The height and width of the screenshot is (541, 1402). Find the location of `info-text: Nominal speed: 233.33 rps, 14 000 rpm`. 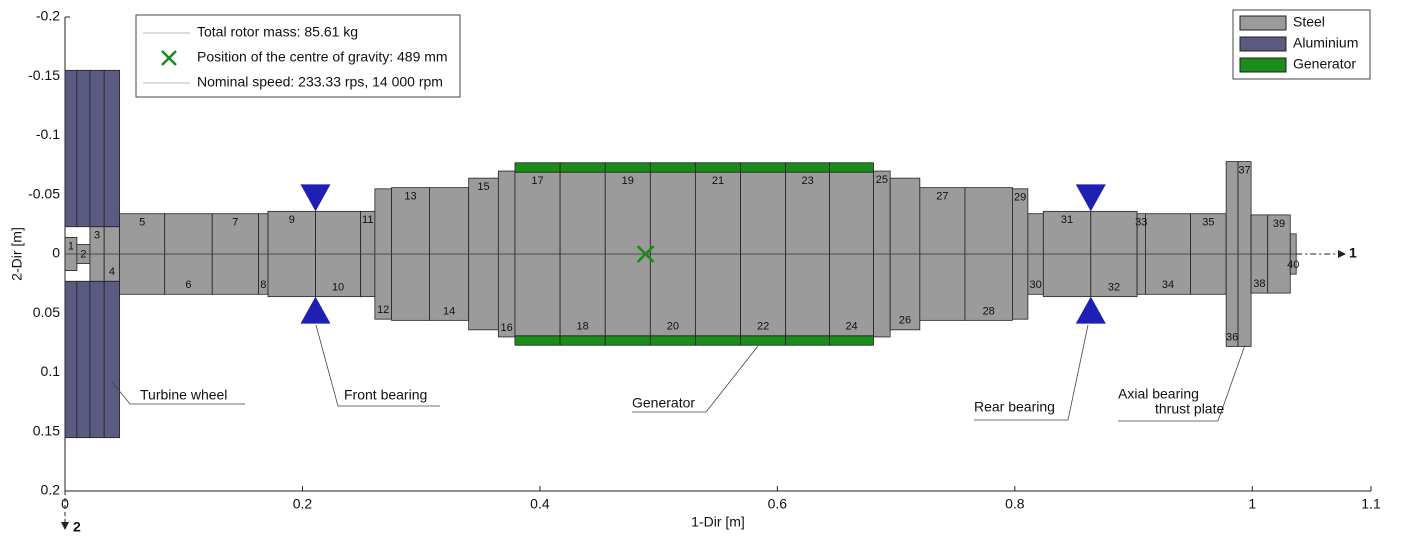

info-text: Nominal speed: 233.33 rps, 14 000 rpm is located at coordinates (320, 82).